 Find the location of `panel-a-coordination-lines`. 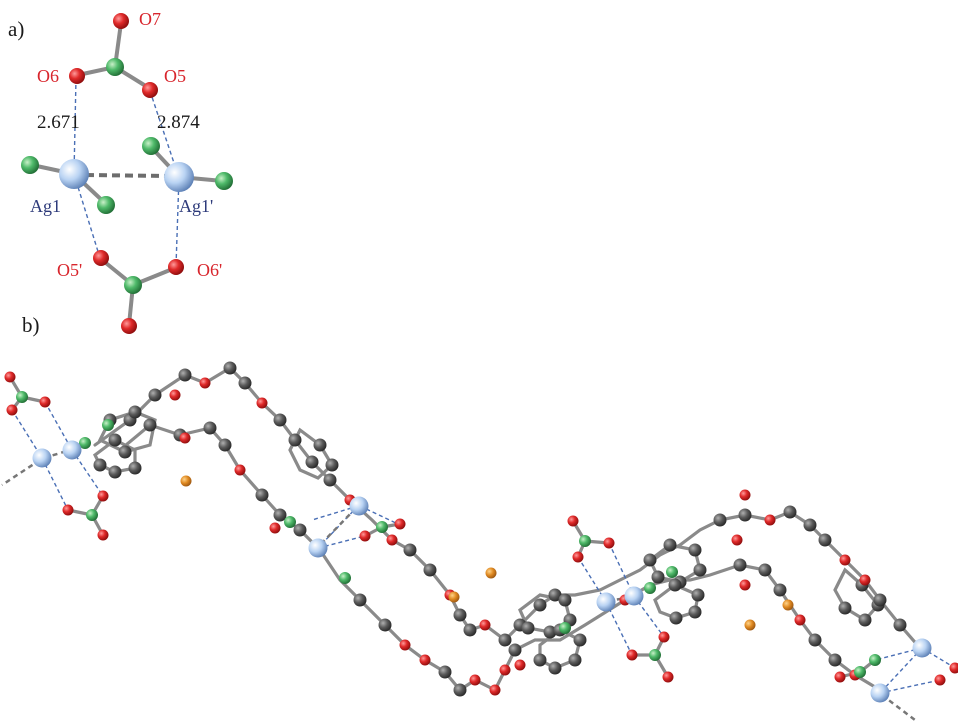

panel-a-coordination-lines is located at coordinates (126, 172).